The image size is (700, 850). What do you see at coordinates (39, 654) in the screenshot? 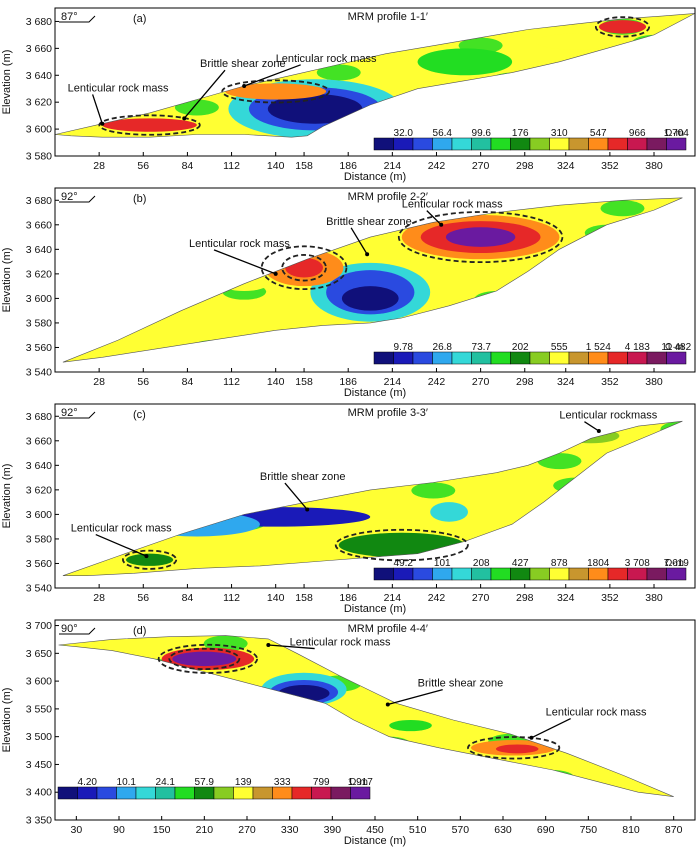
I see `y-tick-label: 3 650` at bounding box center [39, 654].